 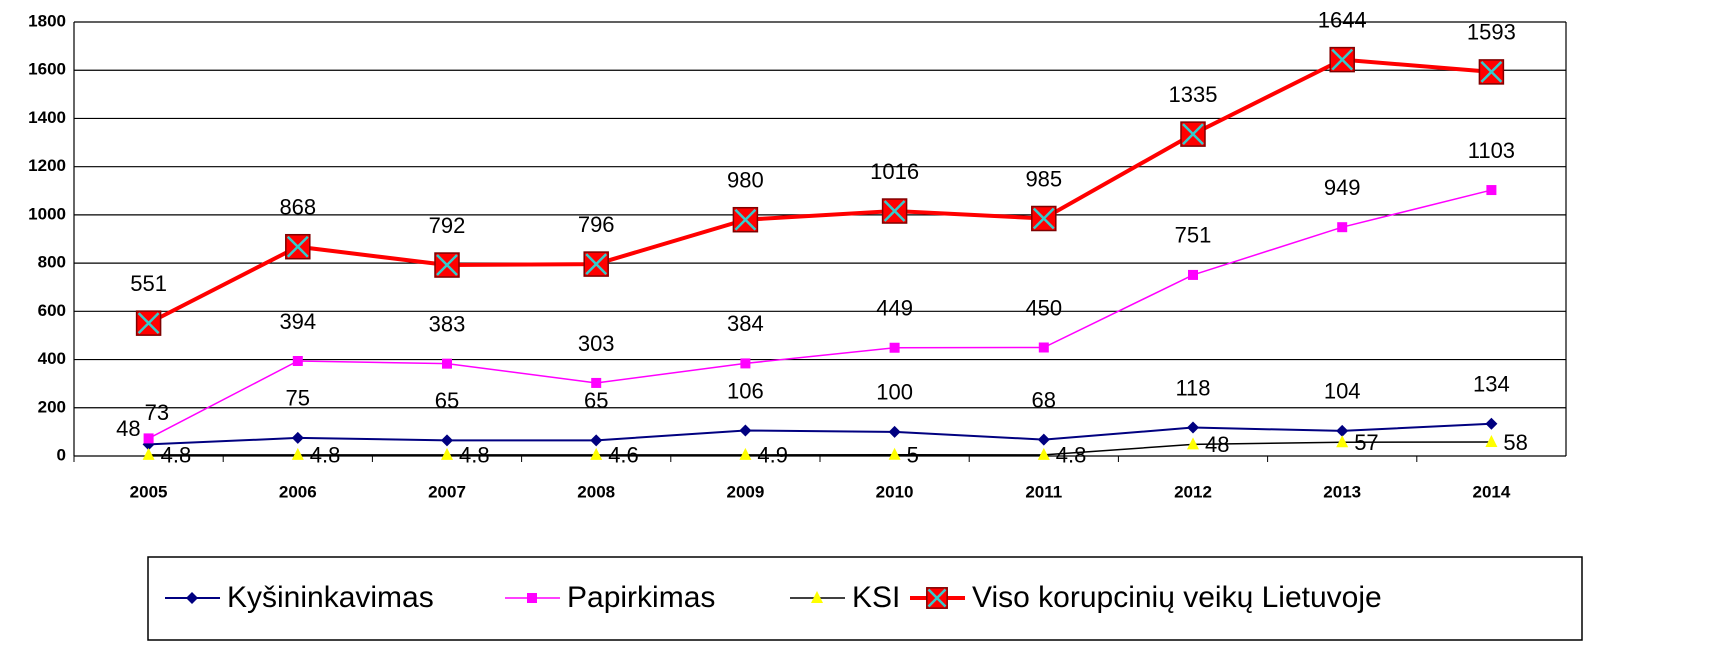 I want to click on data-label: 73, so click(x=157, y=412).